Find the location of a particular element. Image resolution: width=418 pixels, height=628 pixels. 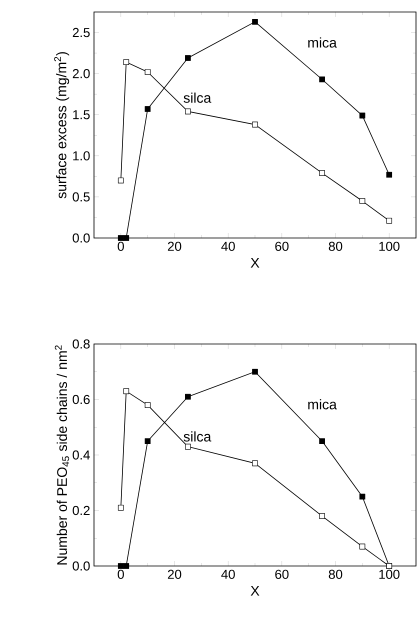

y-tick-label: 2.0 is located at coordinates (81, 73).